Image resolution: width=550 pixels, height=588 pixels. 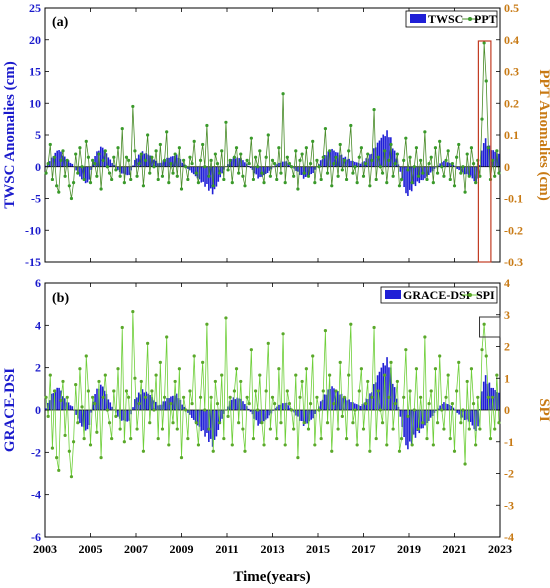 I want to click on y2-tick-label: -0.1, so click(x=513, y=199).